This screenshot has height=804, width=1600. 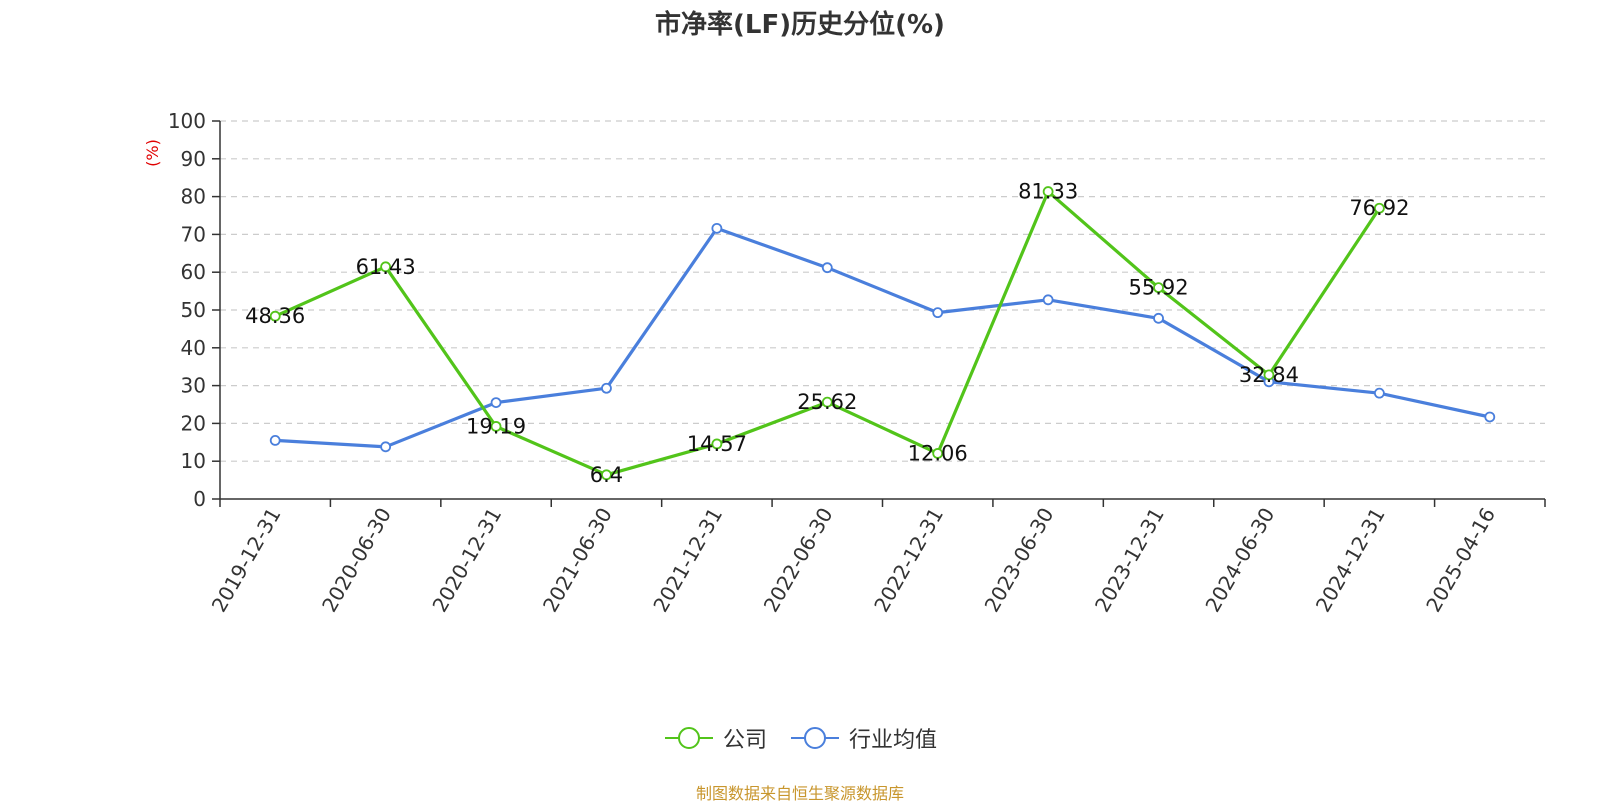 What do you see at coordinates (356, 560) in the screenshot?
I see `x-tick-label: 2020-06-30` at bounding box center [356, 560].